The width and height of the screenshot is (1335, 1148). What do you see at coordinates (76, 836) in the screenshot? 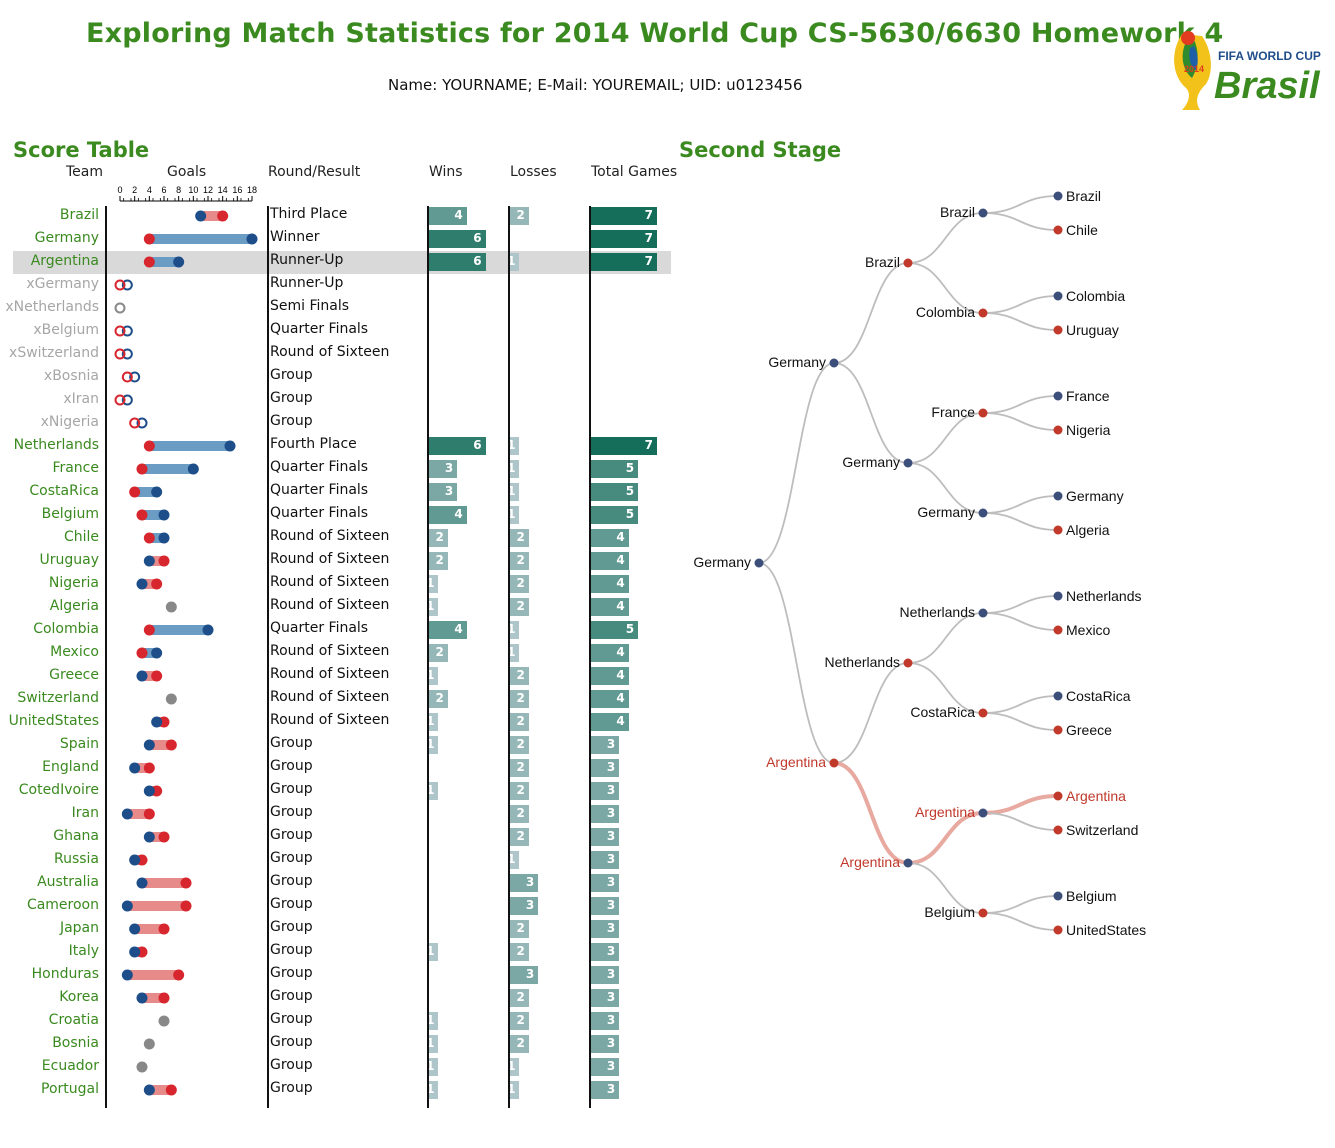
I see `team-name: Ghana` at bounding box center [76, 836].